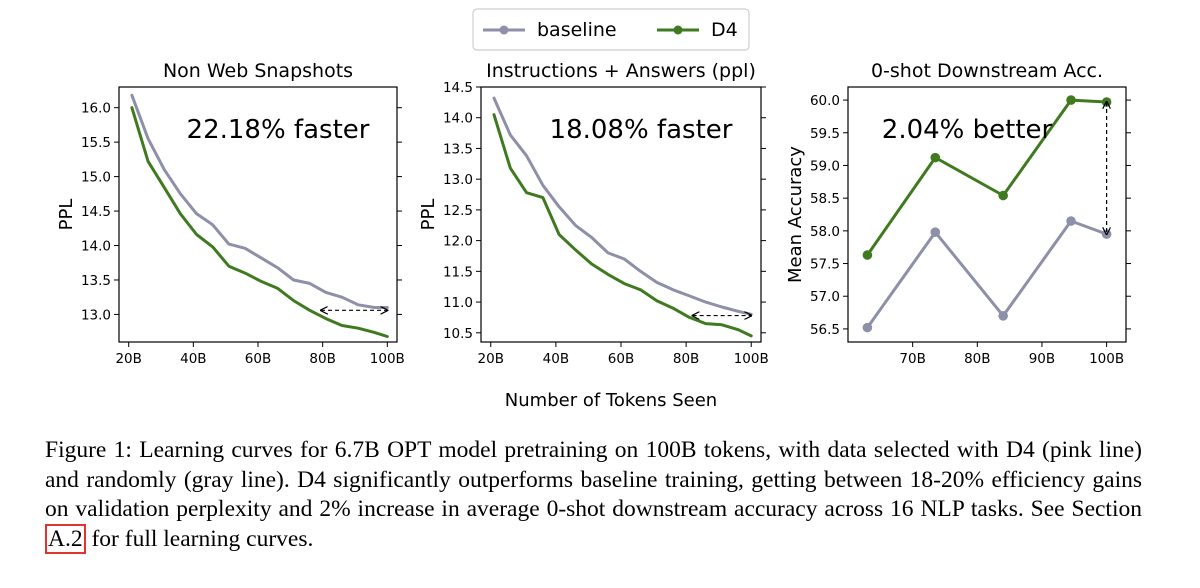 This screenshot has width=1200, height=588. Describe the element at coordinates (825, 166) in the screenshot. I see `y-tick-label: 59.0` at that location.